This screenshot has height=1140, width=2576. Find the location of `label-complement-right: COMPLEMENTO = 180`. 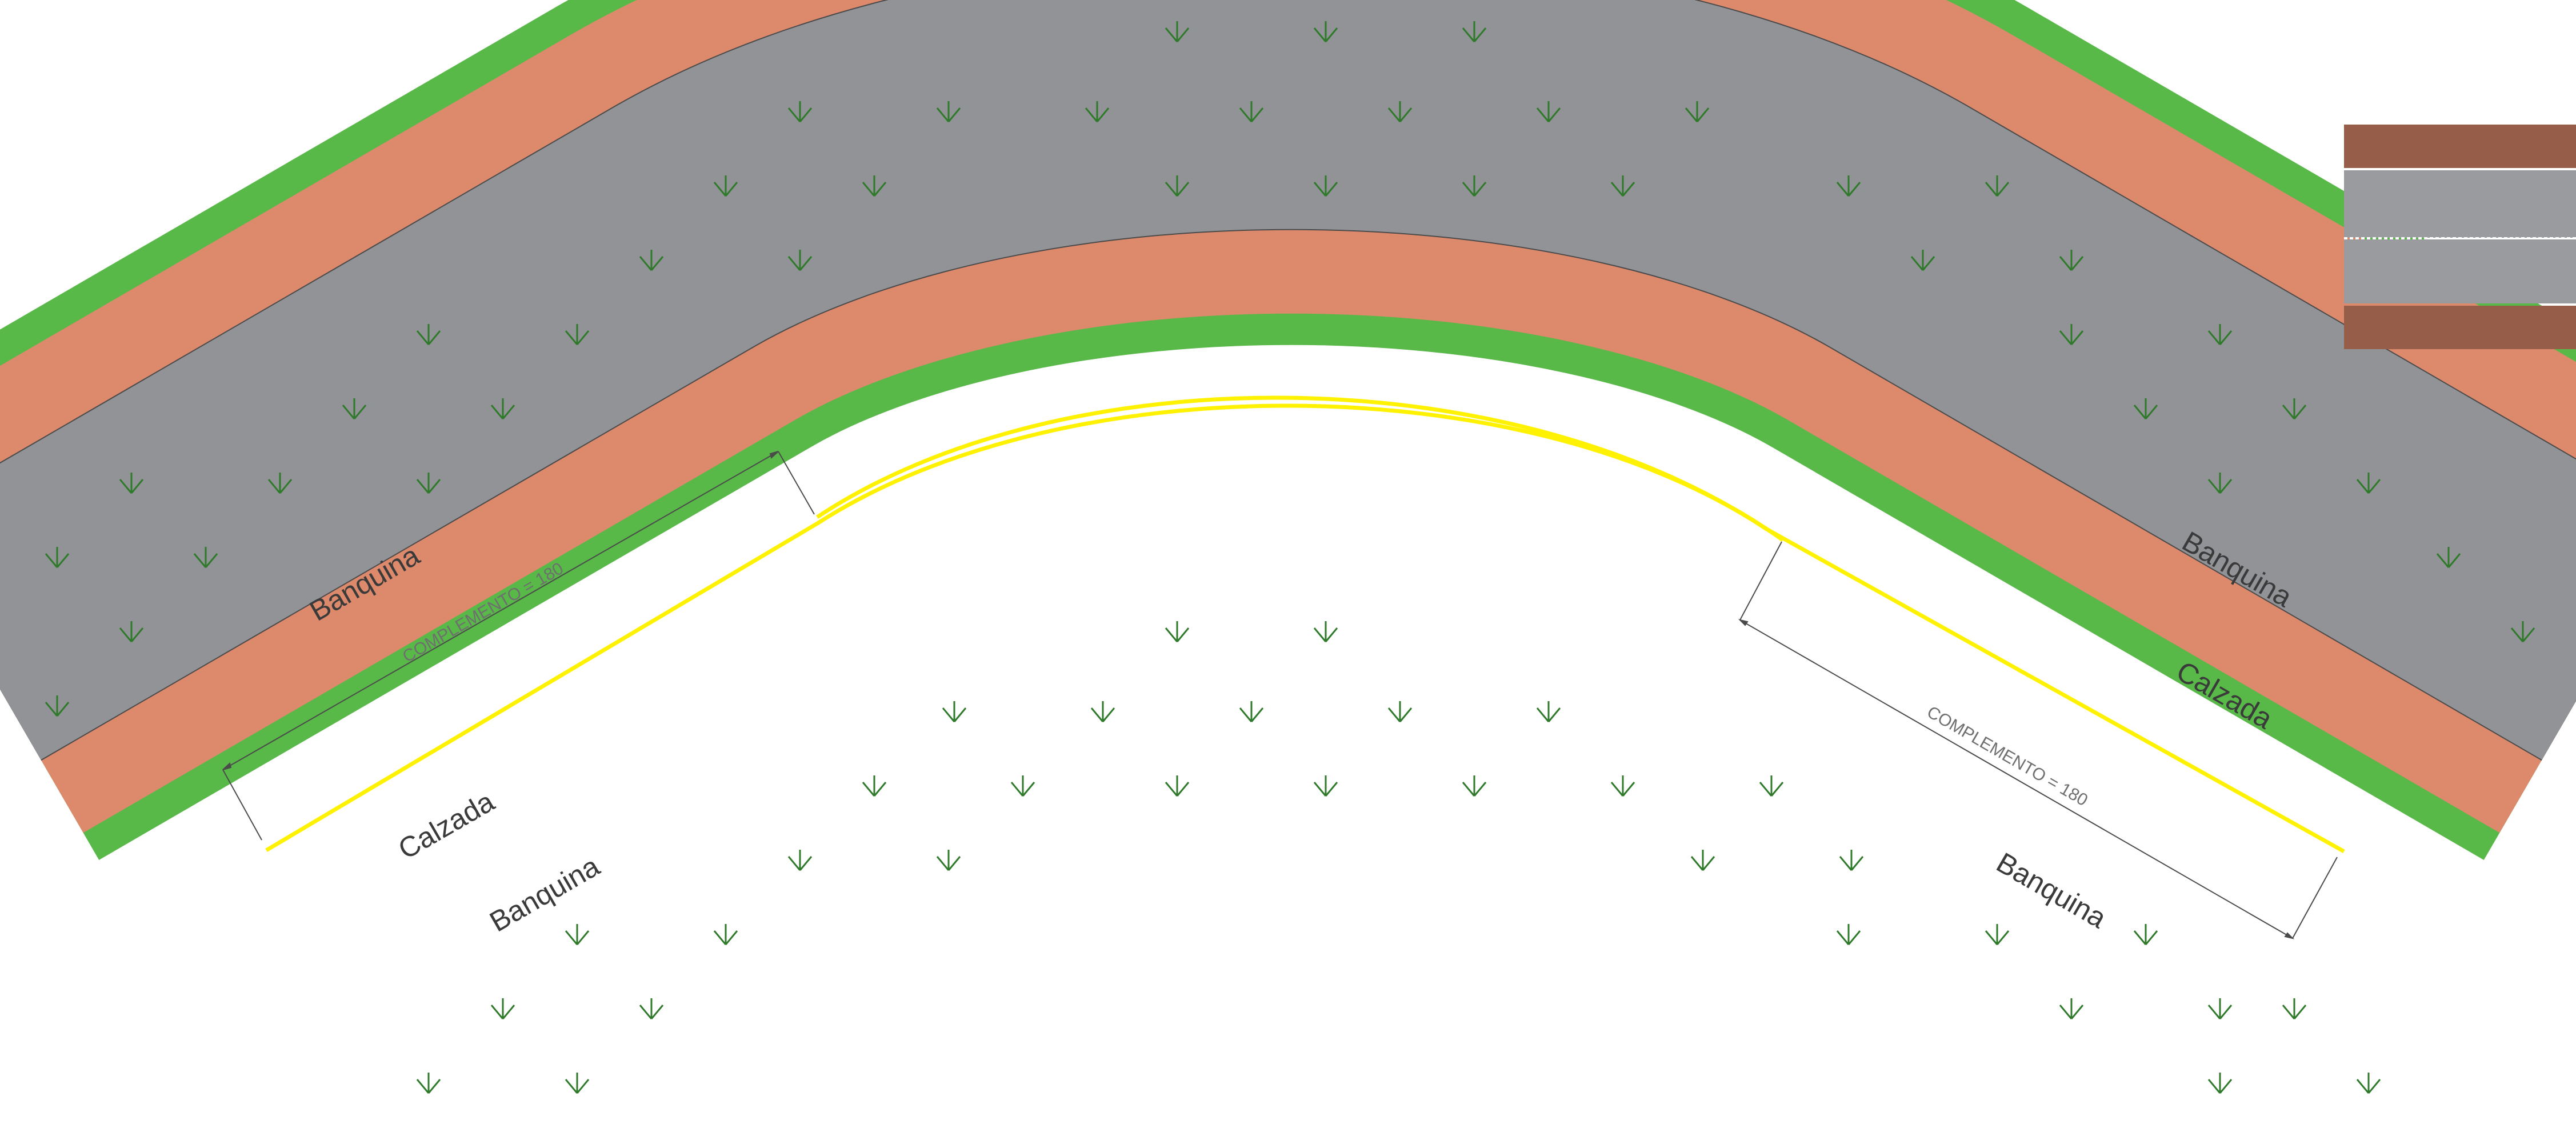

label-complement-right: COMPLEMENTO = 180 is located at coordinates (2007, 756).